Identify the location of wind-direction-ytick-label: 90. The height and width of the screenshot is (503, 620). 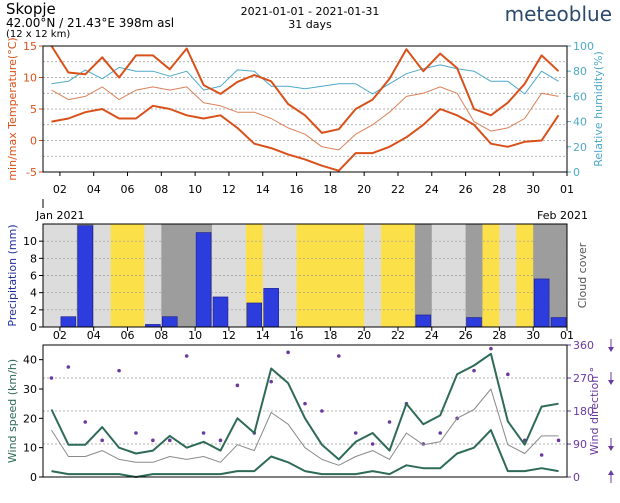
(580, 444).